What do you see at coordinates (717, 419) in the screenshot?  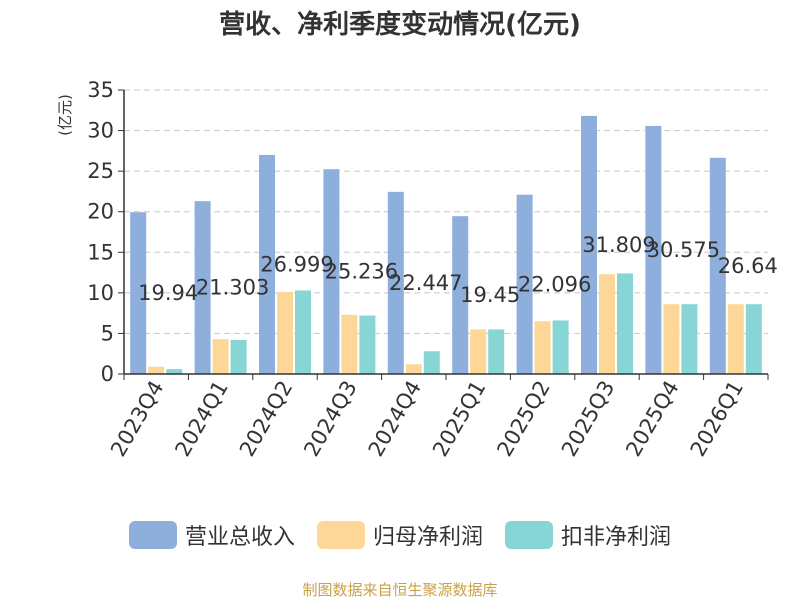 I see `x-tick-label: 2026Q1` at bounding box center [717, 419].